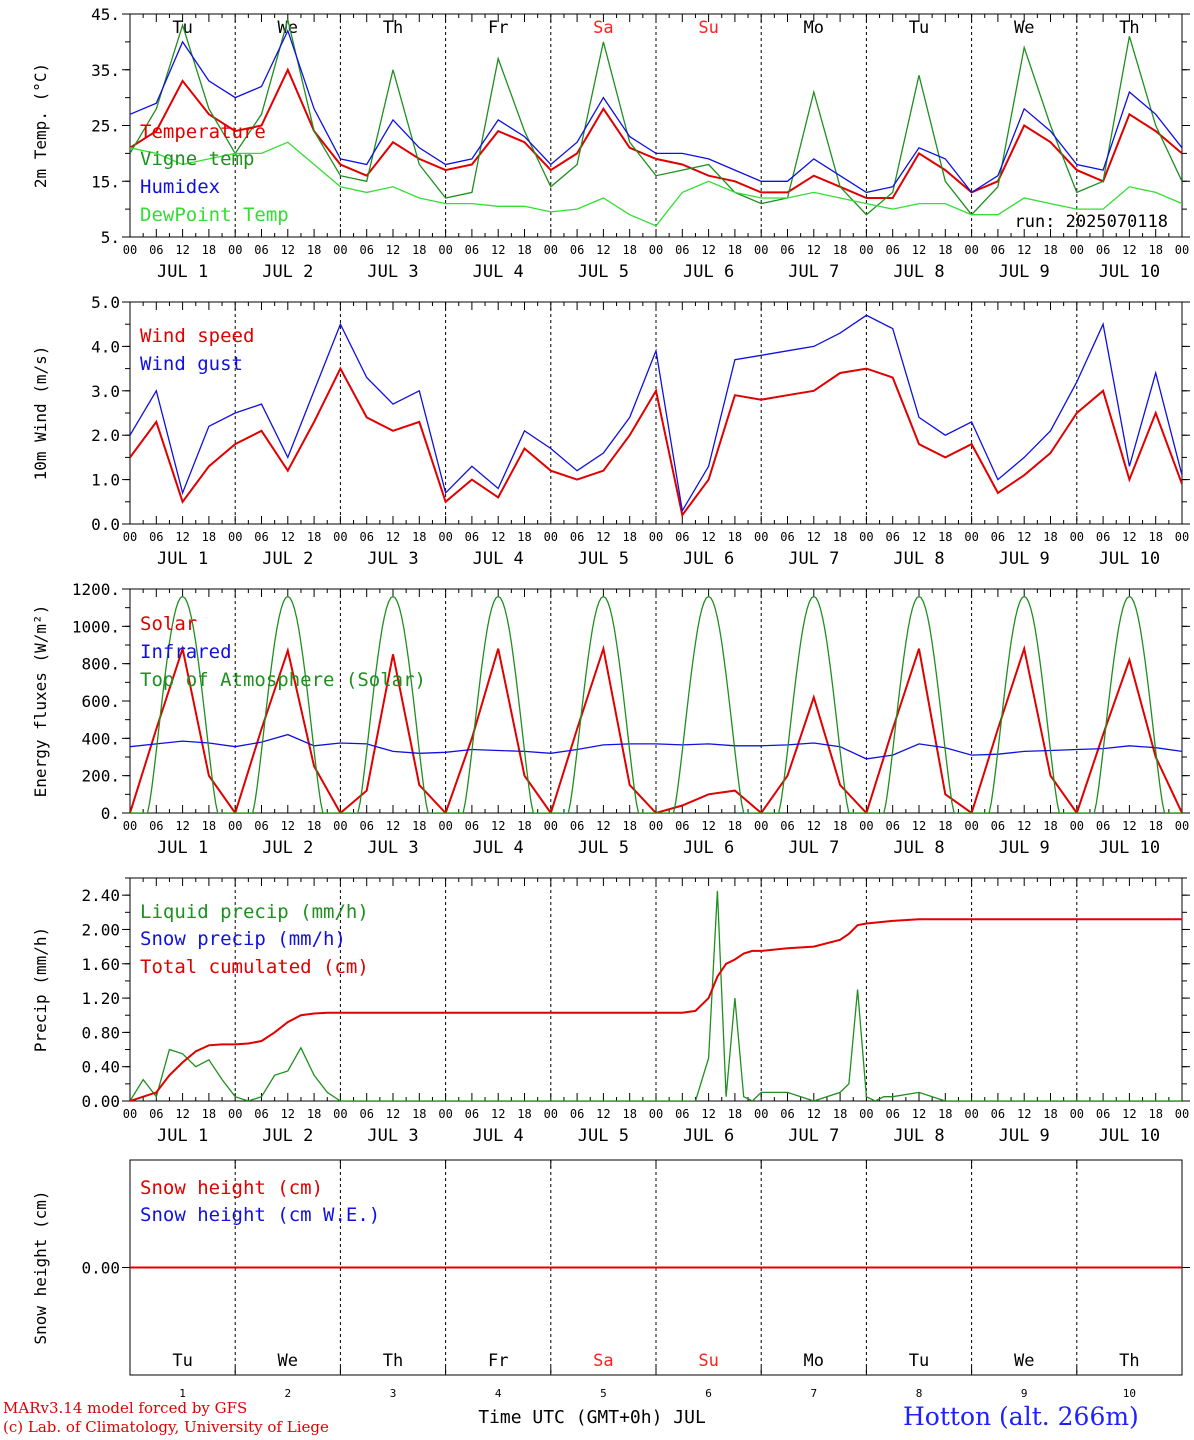 The width and height of the screenshot is (1194, 1440). I want to click on y-tick-label: 4.0, so click(105, 346).